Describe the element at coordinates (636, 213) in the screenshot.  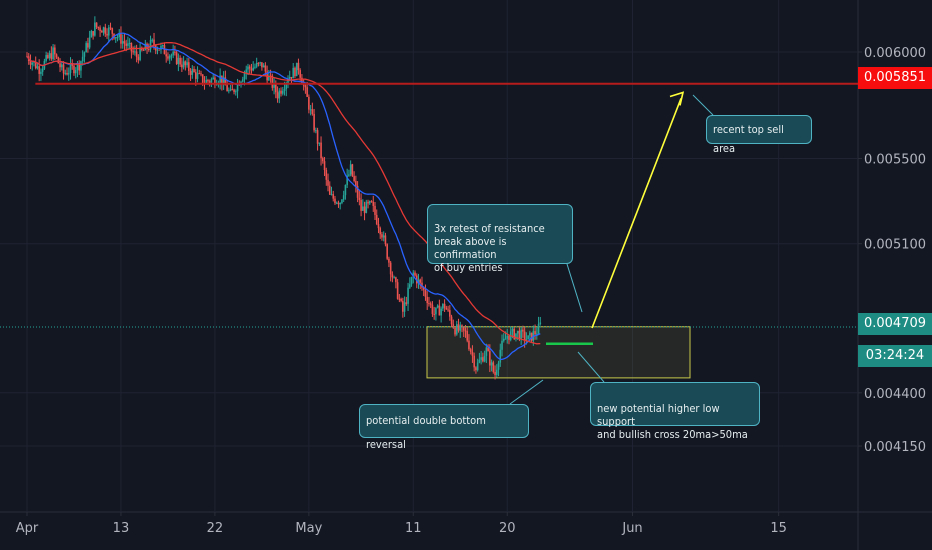
I see `projection-arrow-line` at that location.